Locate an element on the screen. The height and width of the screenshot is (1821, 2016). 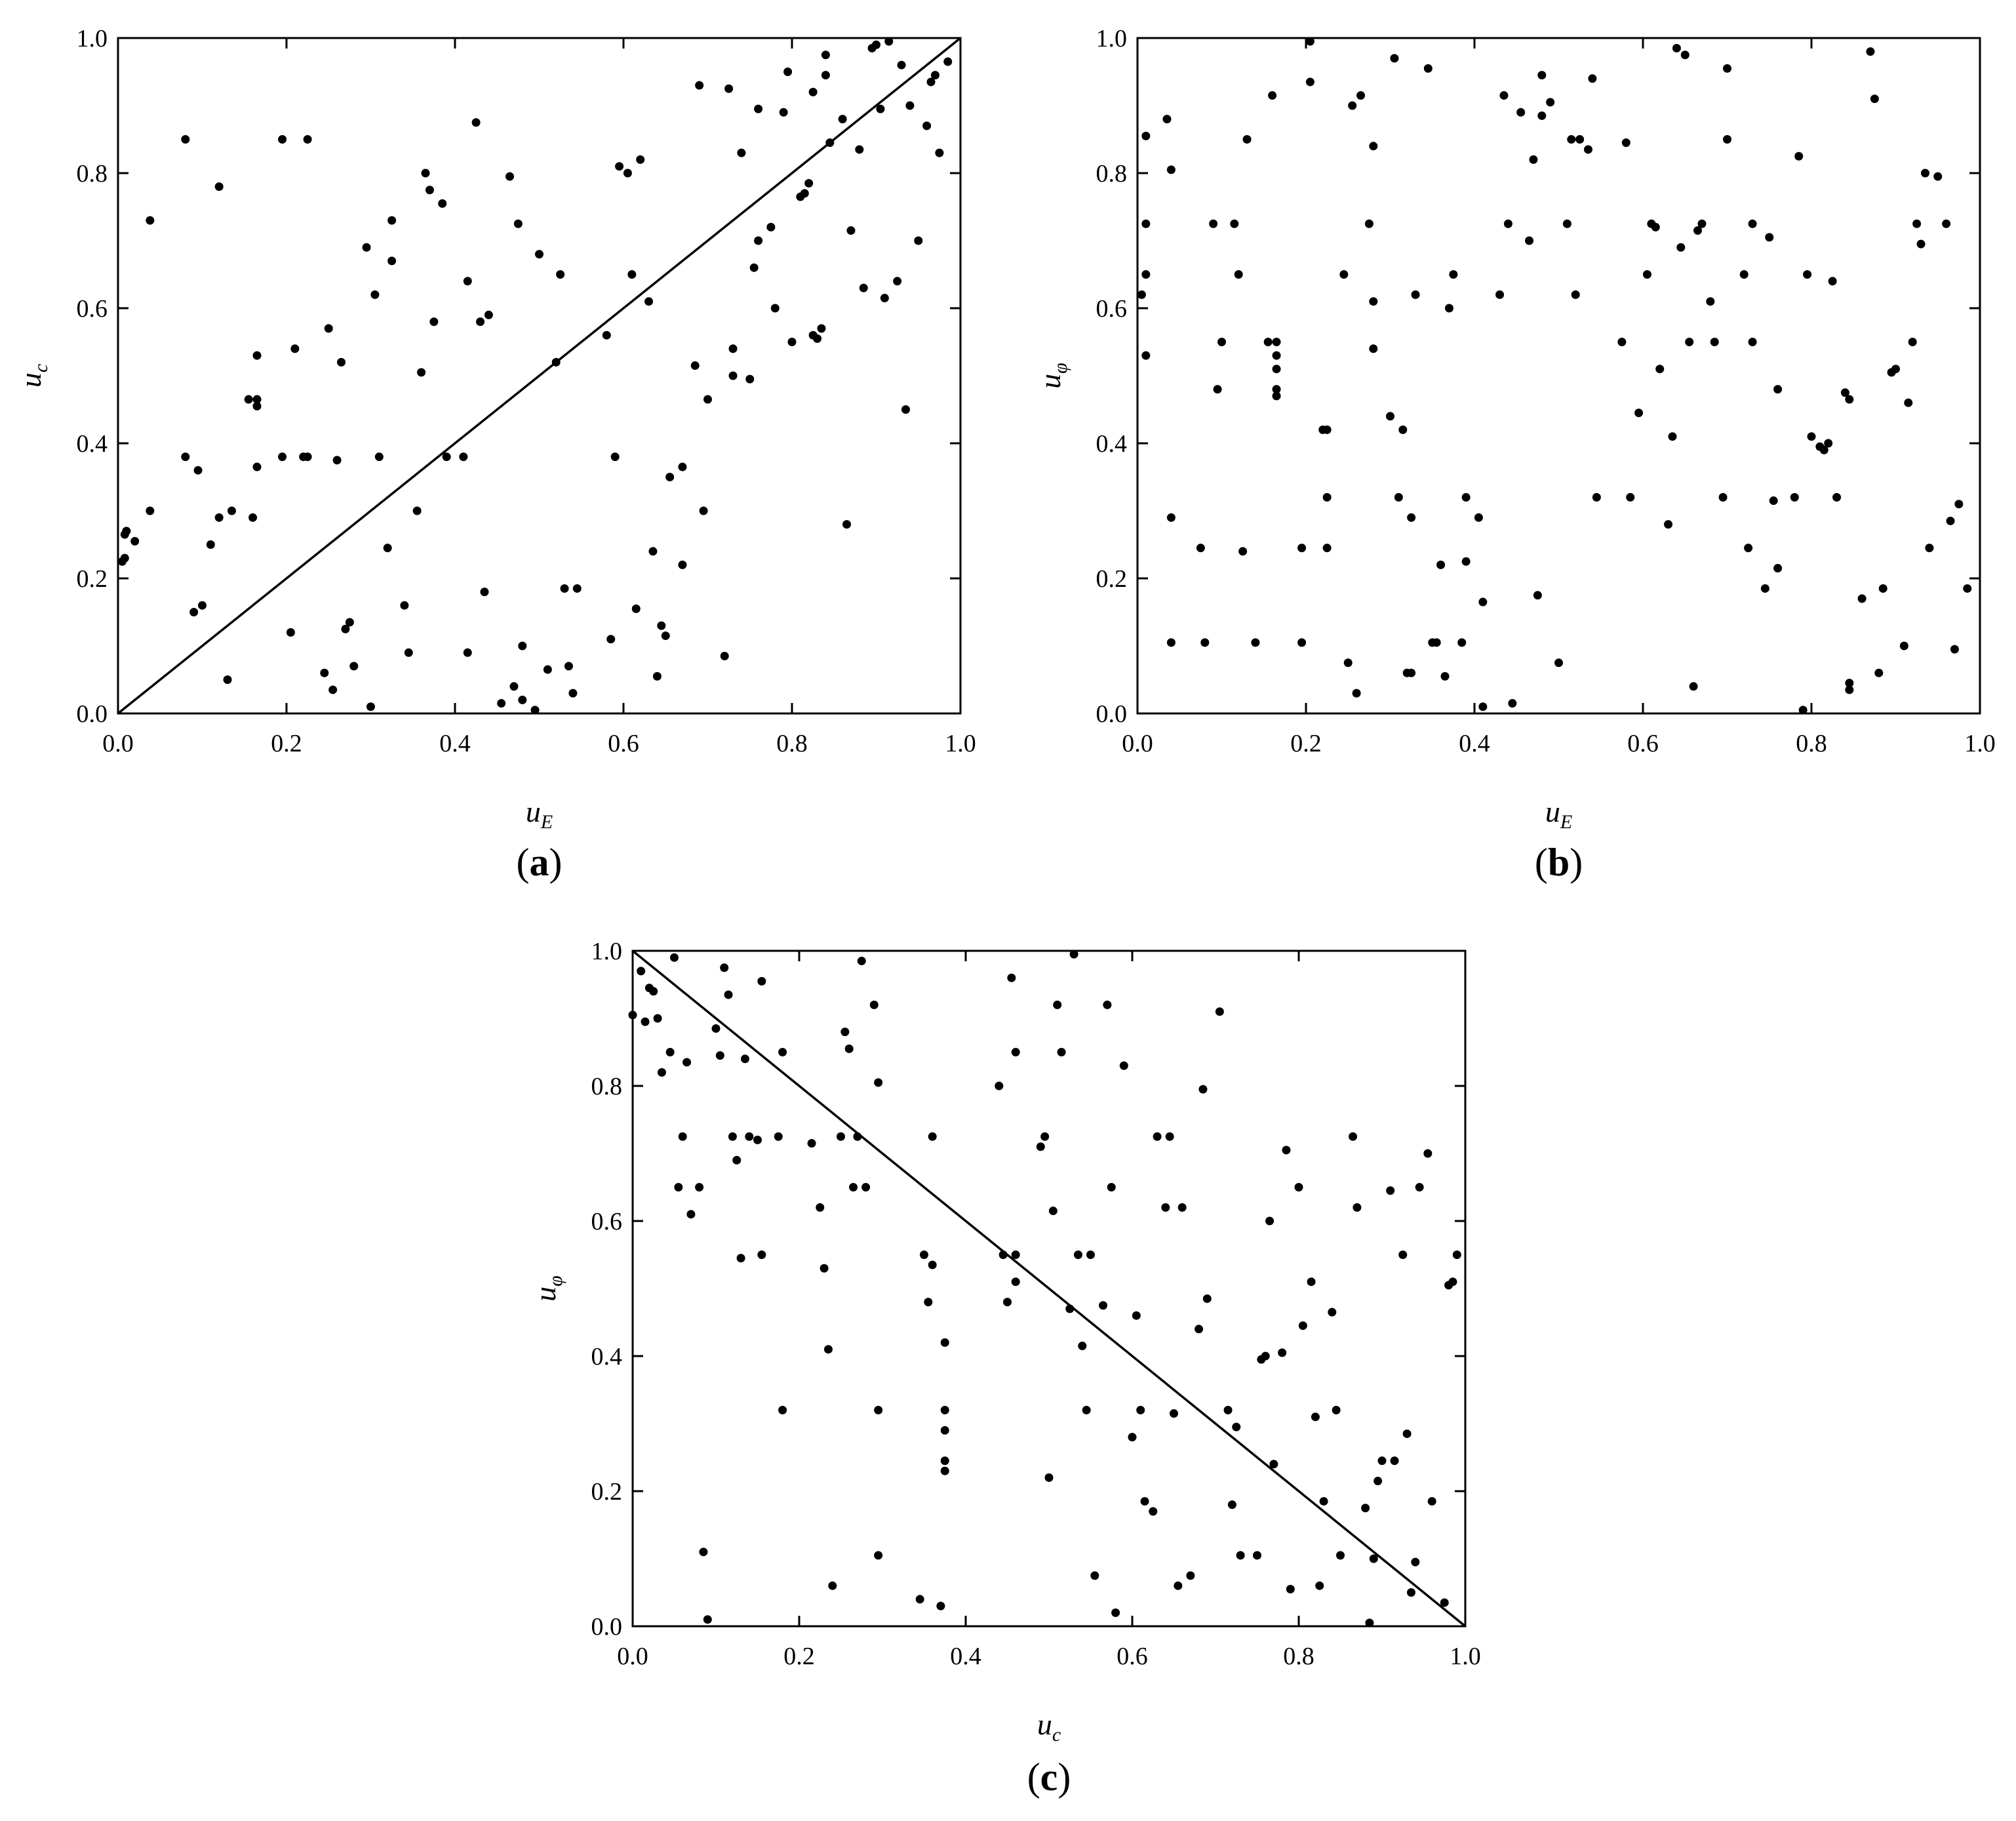
x-tick-label: 0.8 is located at coordinates (1811, 743).